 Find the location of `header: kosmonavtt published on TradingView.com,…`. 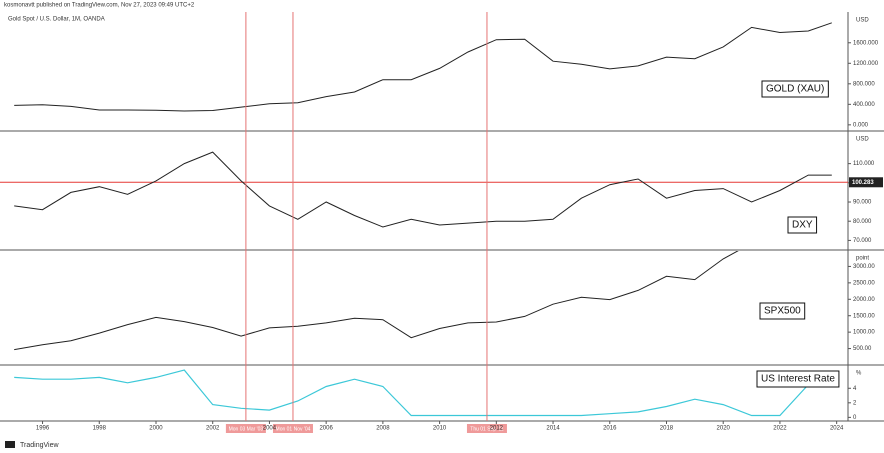

header: kosmonavtt published on TradingView.com,… is located at coordinates (99, 6).